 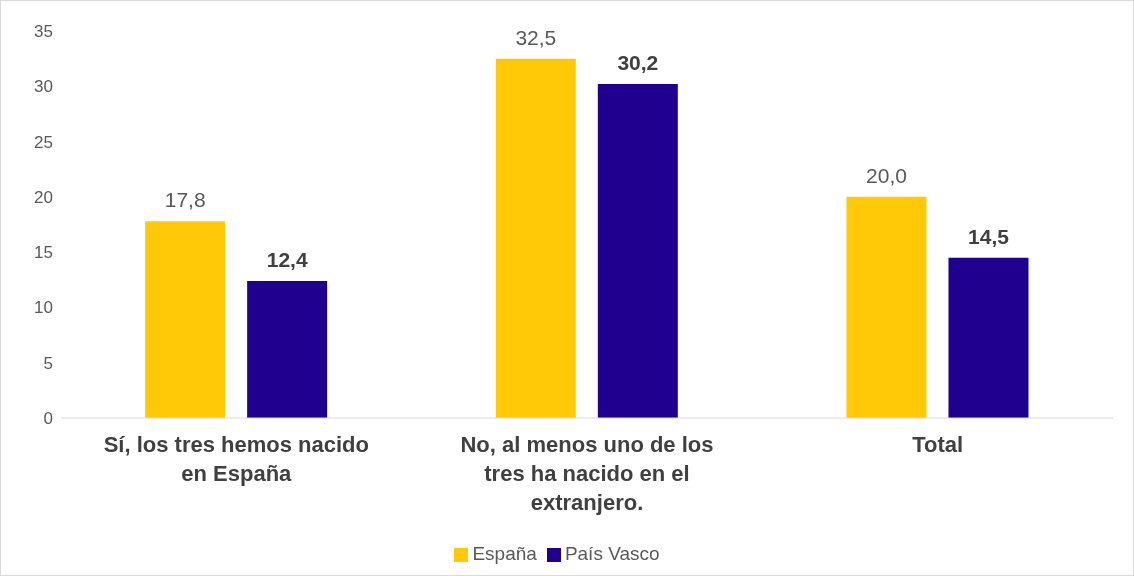 I want to click on x-tick-label: Sí, los tres hemos nacido en España, so click(x=236, y=459).